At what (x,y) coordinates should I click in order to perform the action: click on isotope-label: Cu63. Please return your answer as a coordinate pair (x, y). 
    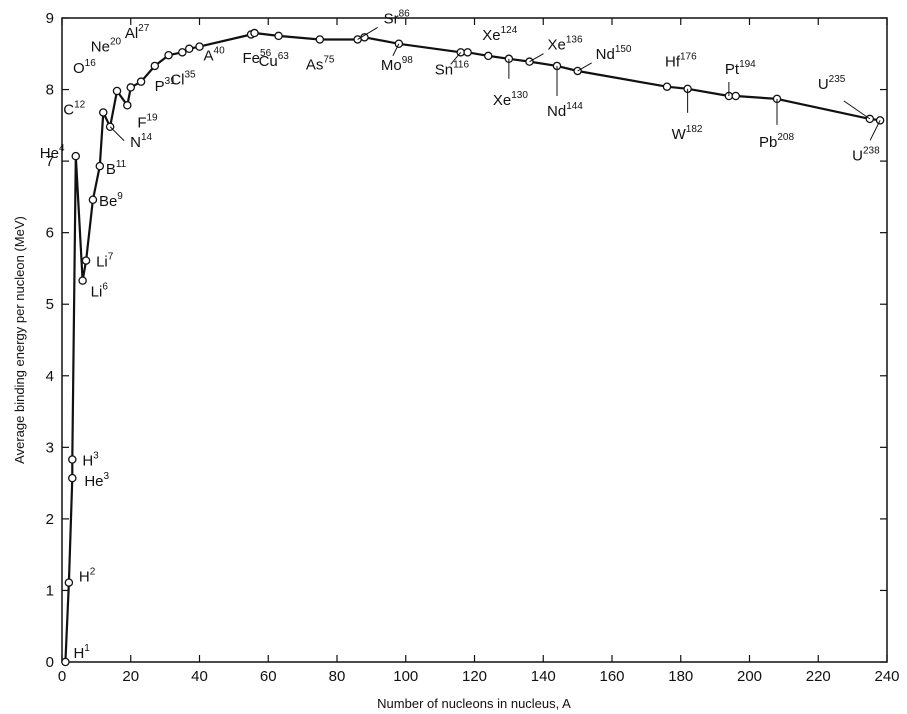
    Looking at the image, I should click on (274, 60).